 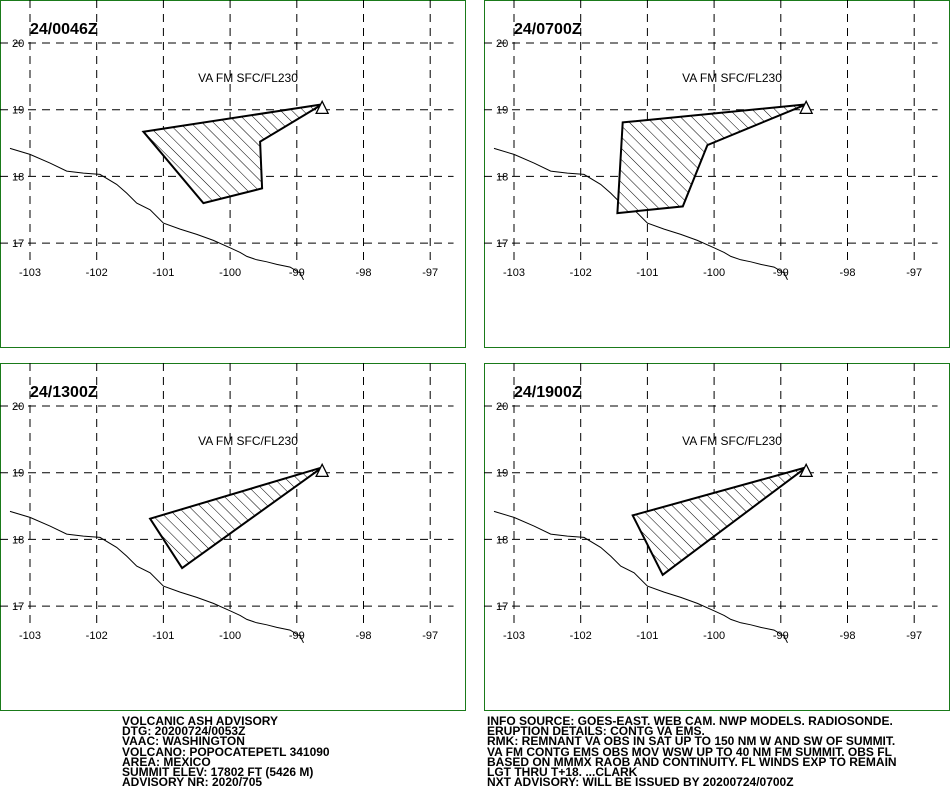 I want to click on remarks-line: LGT THRU T+18. ...CLARK, so click(x=562, y=771).